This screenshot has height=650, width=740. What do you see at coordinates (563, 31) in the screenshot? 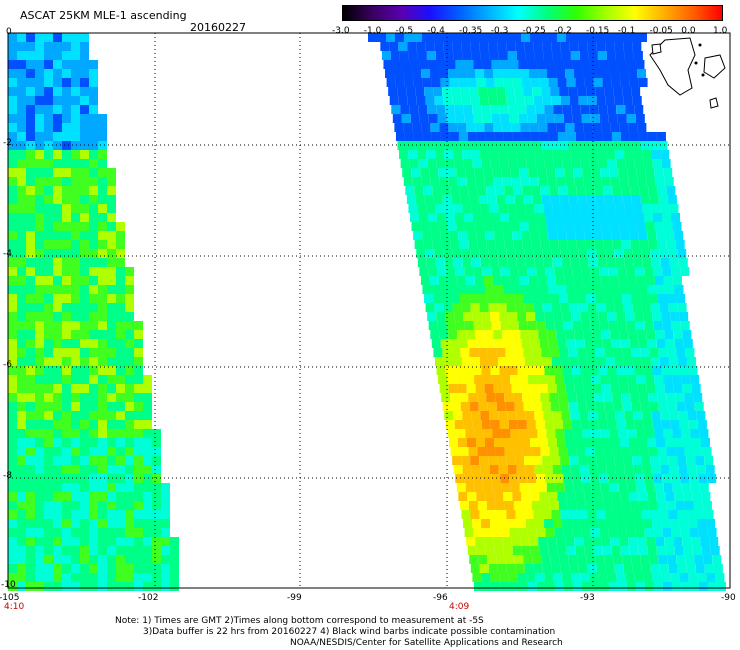
I see `colorbar-label: -0.2` at bounding box center [563, 31].